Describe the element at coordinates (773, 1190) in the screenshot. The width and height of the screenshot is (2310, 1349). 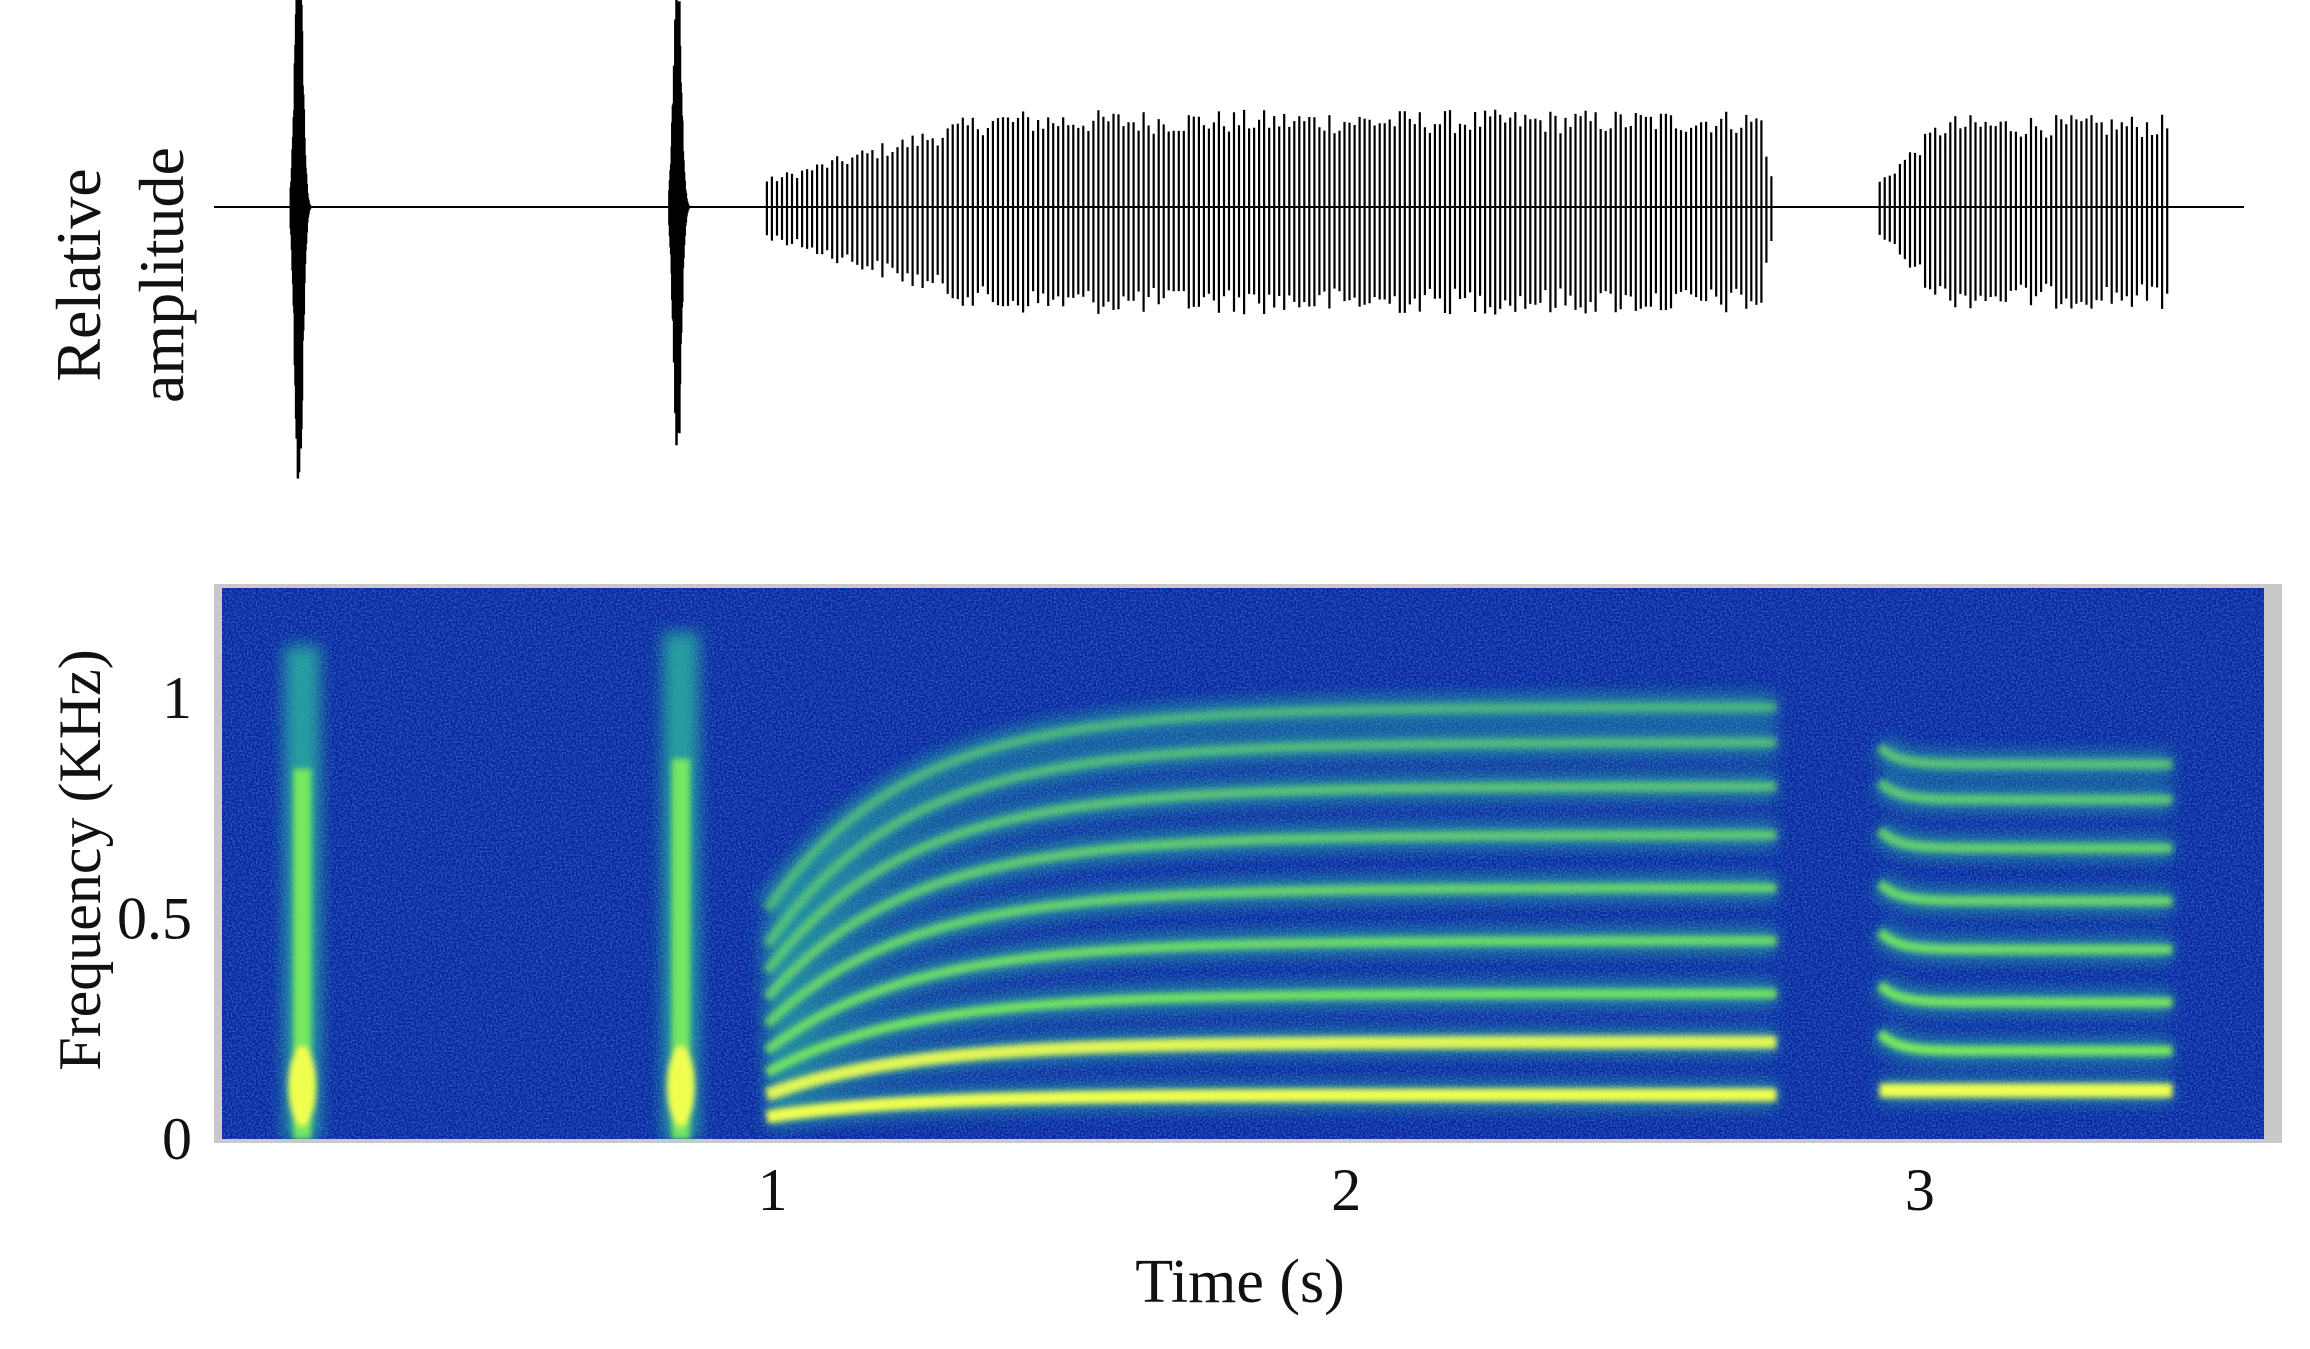
I see `xtick-label: 1` at that location.